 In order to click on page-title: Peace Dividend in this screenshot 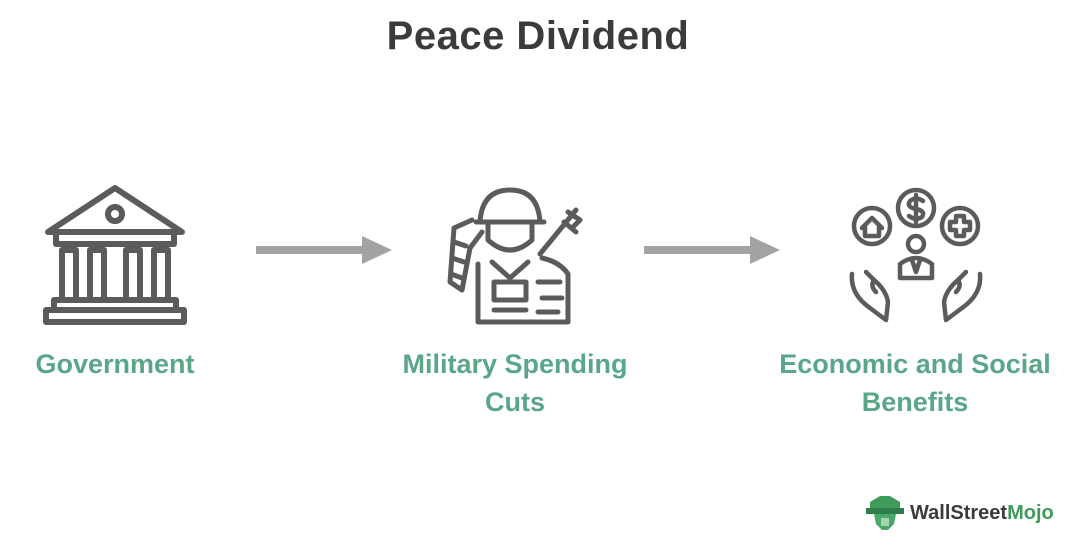, I will do `click(538, 36)`.